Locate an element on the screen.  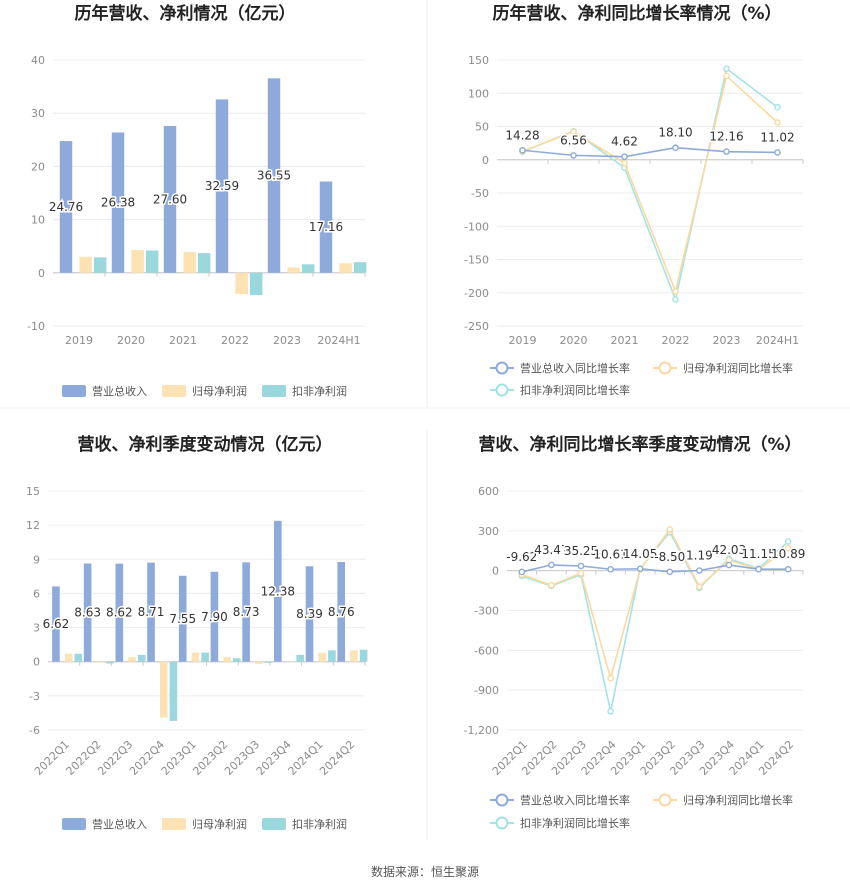
y-tick-label: 600 is located at coordinates (488, 491).